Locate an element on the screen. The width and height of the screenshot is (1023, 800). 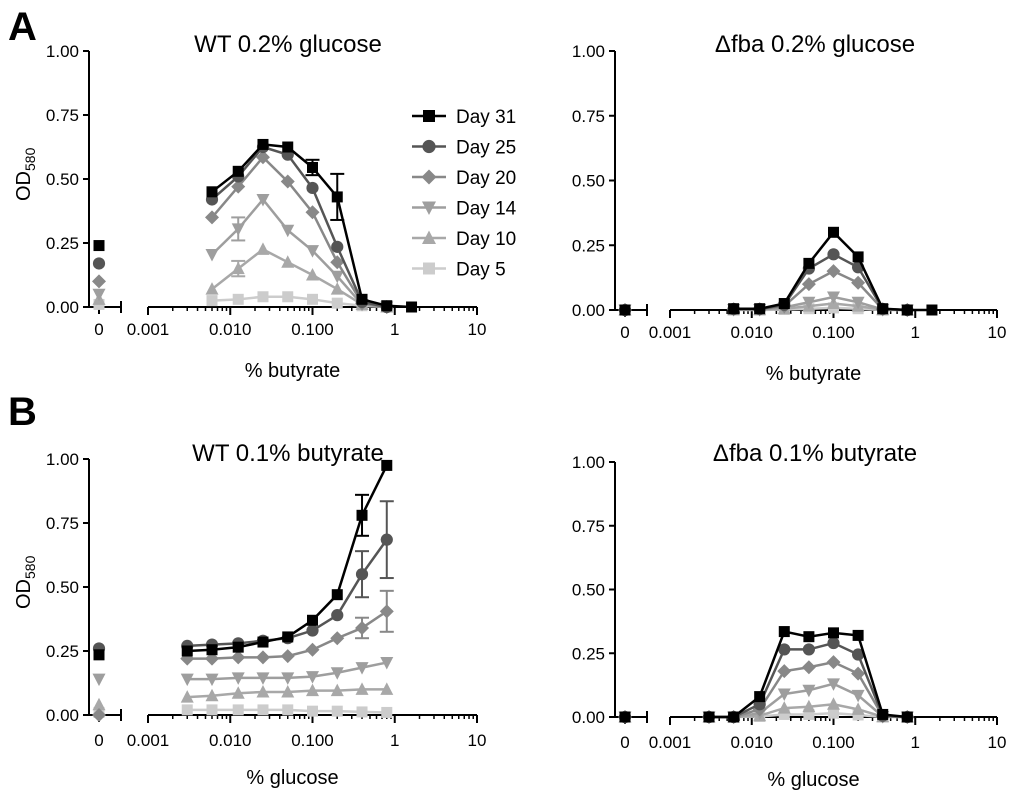
x-tick-label: 1 is located at coordinates (915, 742).